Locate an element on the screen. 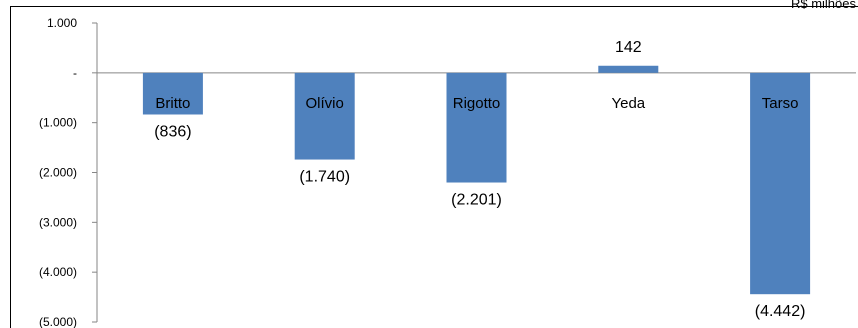  data-label: 142 is located at coordinates (628, 47).